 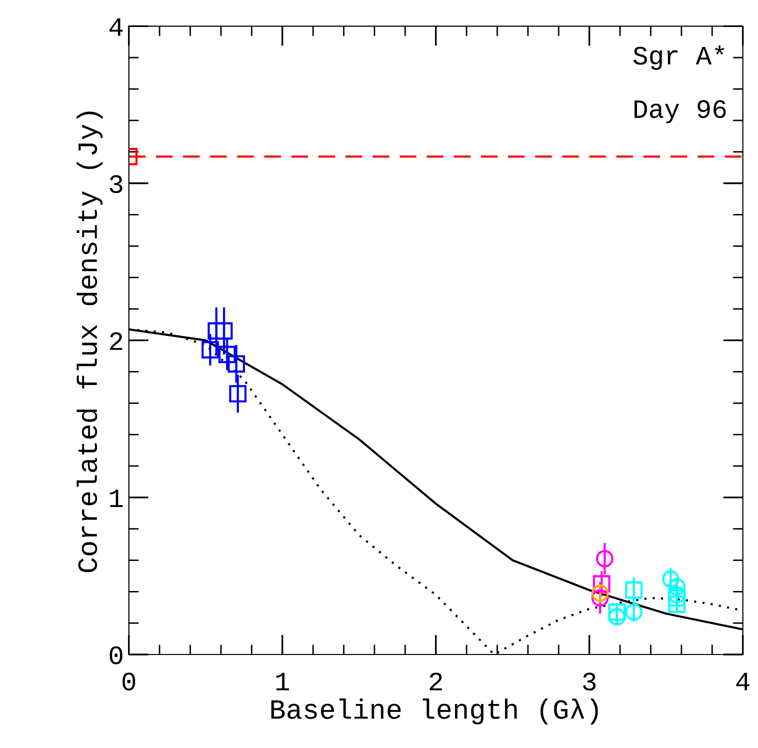 I want to click on x-tick-label: 4, so click(x=743, y=681).